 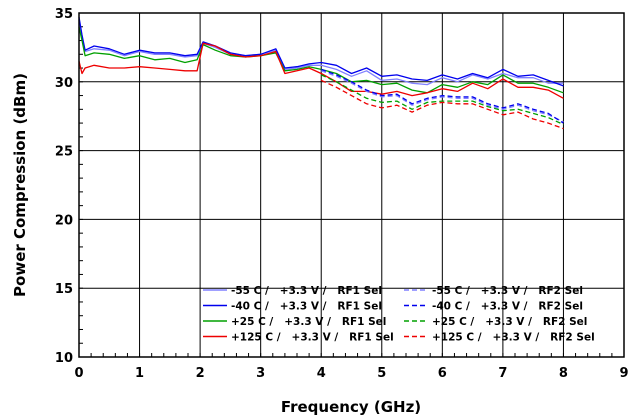 What do you see at coordinates (78, 373) in the screenshot?
I see `x-tick-label: 0` at bounding box center [78, 373].